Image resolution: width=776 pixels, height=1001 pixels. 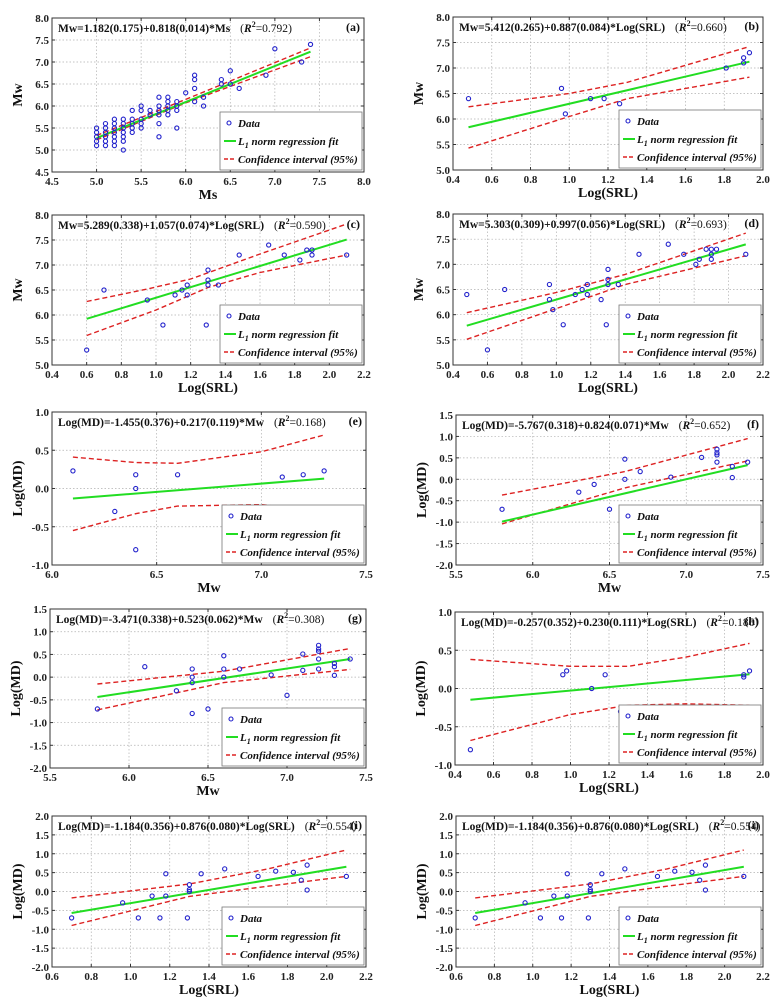 I want to click on x-axis-label: Log(SRL), so click(x=208, y=388).